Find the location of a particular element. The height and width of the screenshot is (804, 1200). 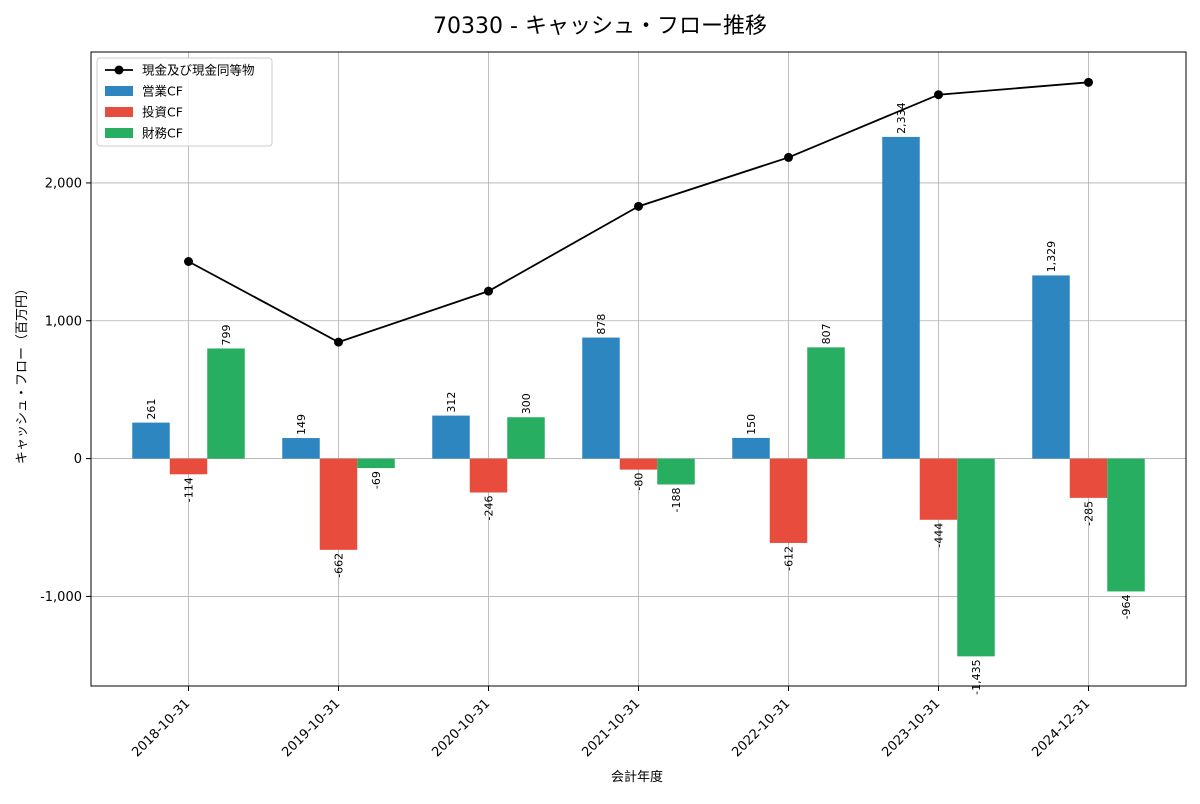

bar-財務CF-2024-12-31 is located at coordinates (1126, 525).